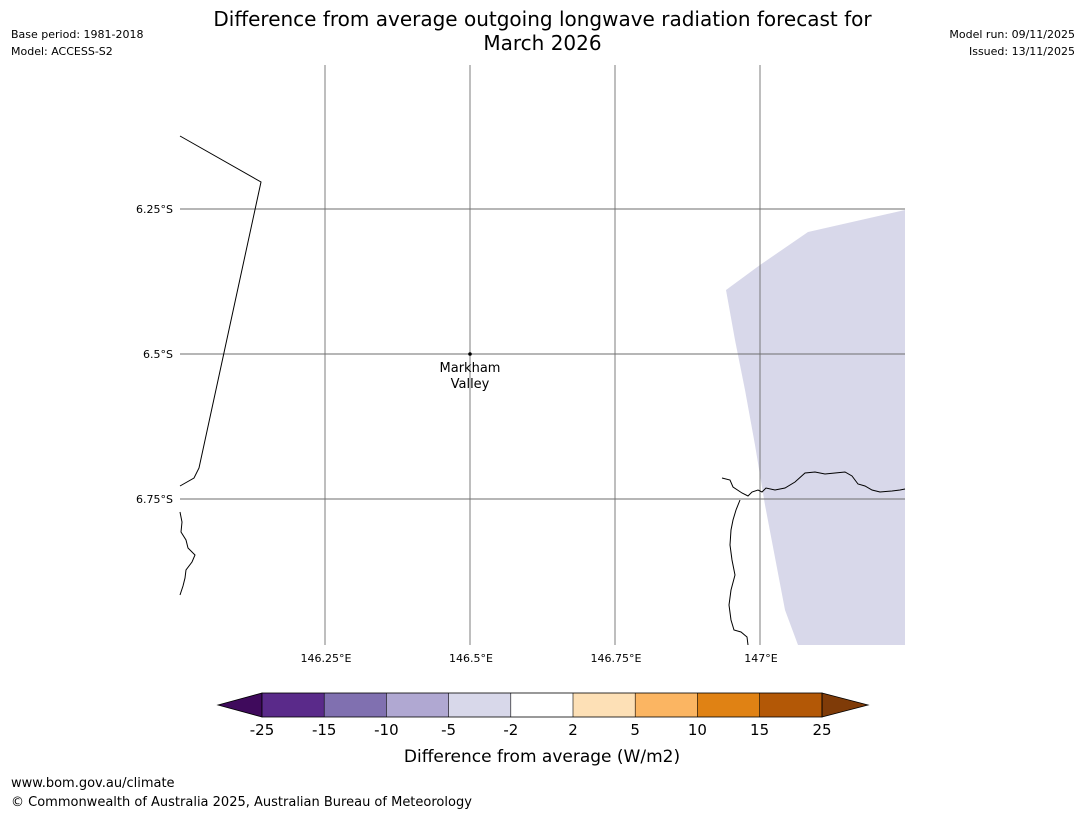 This screenshot has width=1085, height=816. What do you see at coordinates (158, 354) in the screenshot?
I see `lat-label: 6.5°S` at bounding box center [158, 354].